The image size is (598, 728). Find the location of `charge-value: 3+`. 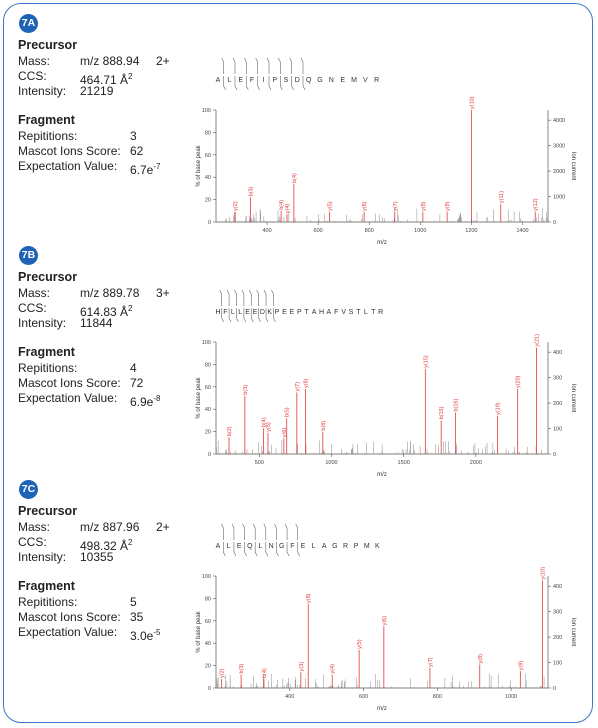

charge-value: 3+ is located at coordinates (163, 293).